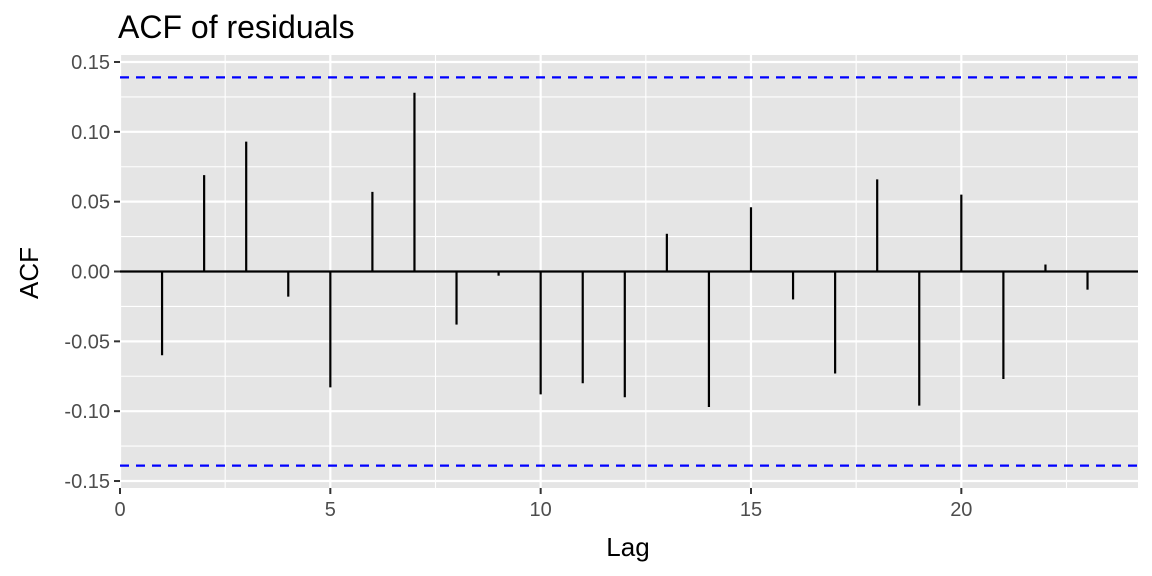 This screenshot has height=576, width=1152. I want to click on x-axis-title: Lag, so click(627, 547).